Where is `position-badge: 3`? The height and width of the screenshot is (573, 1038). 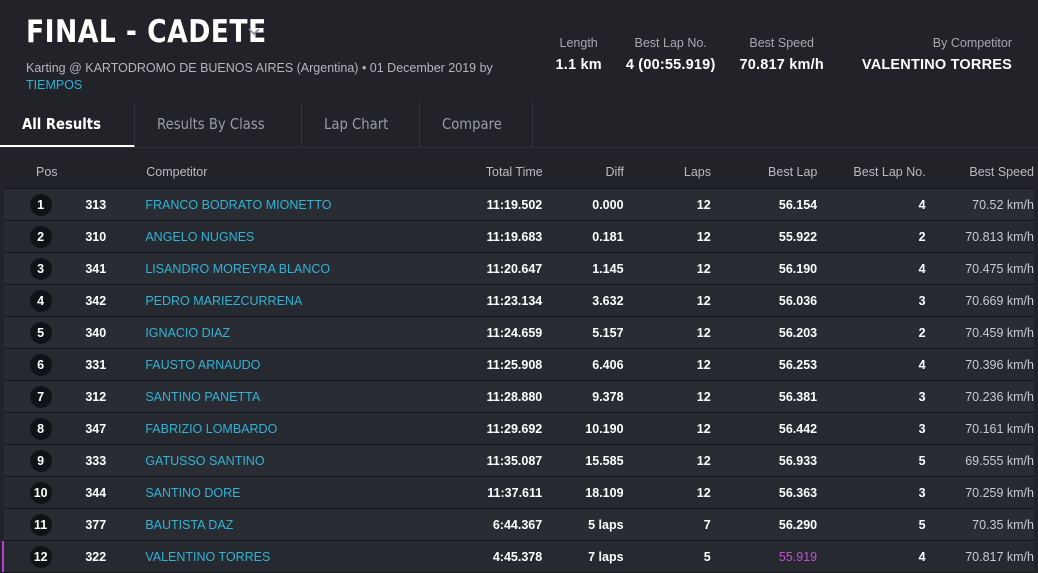 position-badge: 3 is located at coordinates (40, 268).